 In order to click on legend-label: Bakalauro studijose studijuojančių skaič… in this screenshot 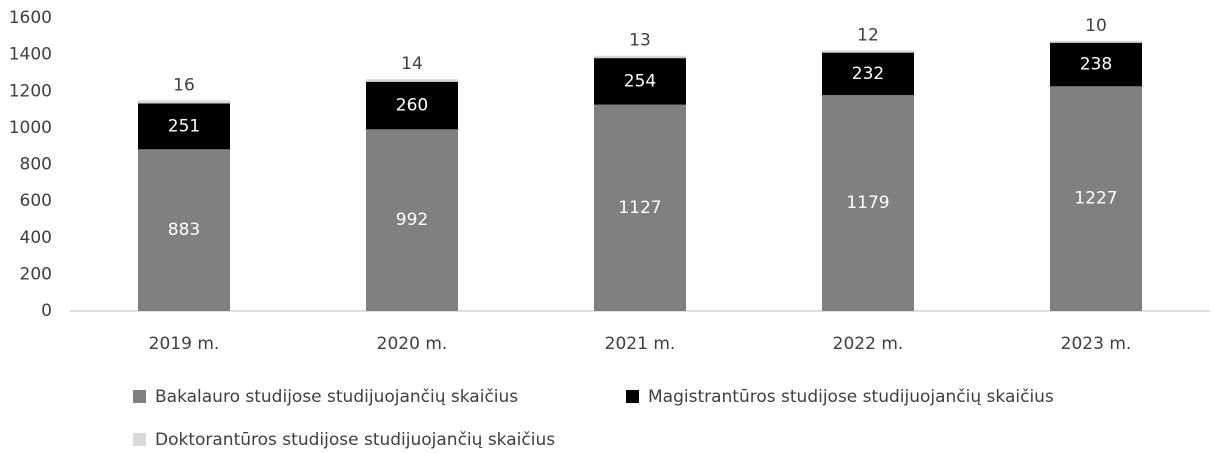, I will do `click(336, 397)`.